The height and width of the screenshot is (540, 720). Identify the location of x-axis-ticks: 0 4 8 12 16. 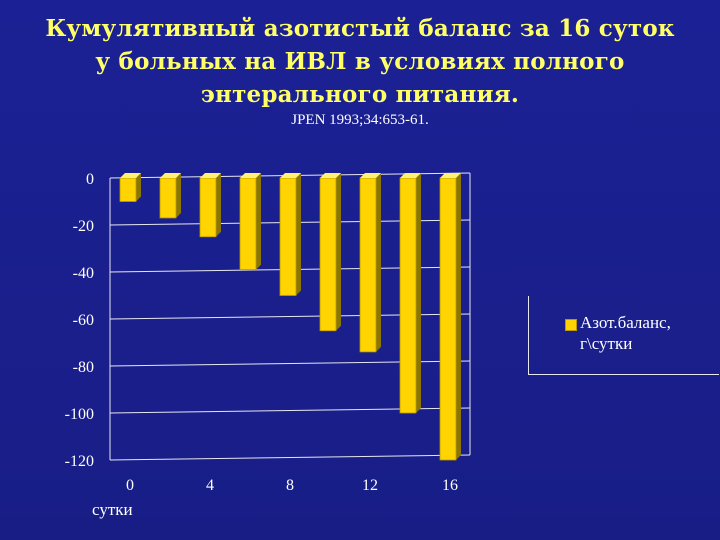
(292, 485).